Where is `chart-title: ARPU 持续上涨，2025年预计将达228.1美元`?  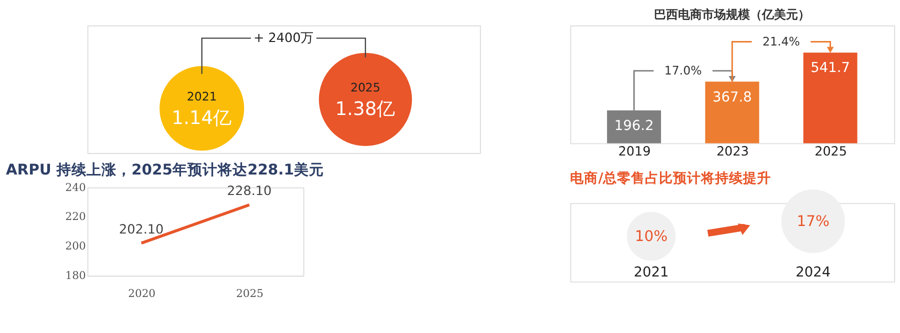
chart-title: ARPU 持续上涨，2025年预计将达228.1美元 is located at coordinates (165, 169).